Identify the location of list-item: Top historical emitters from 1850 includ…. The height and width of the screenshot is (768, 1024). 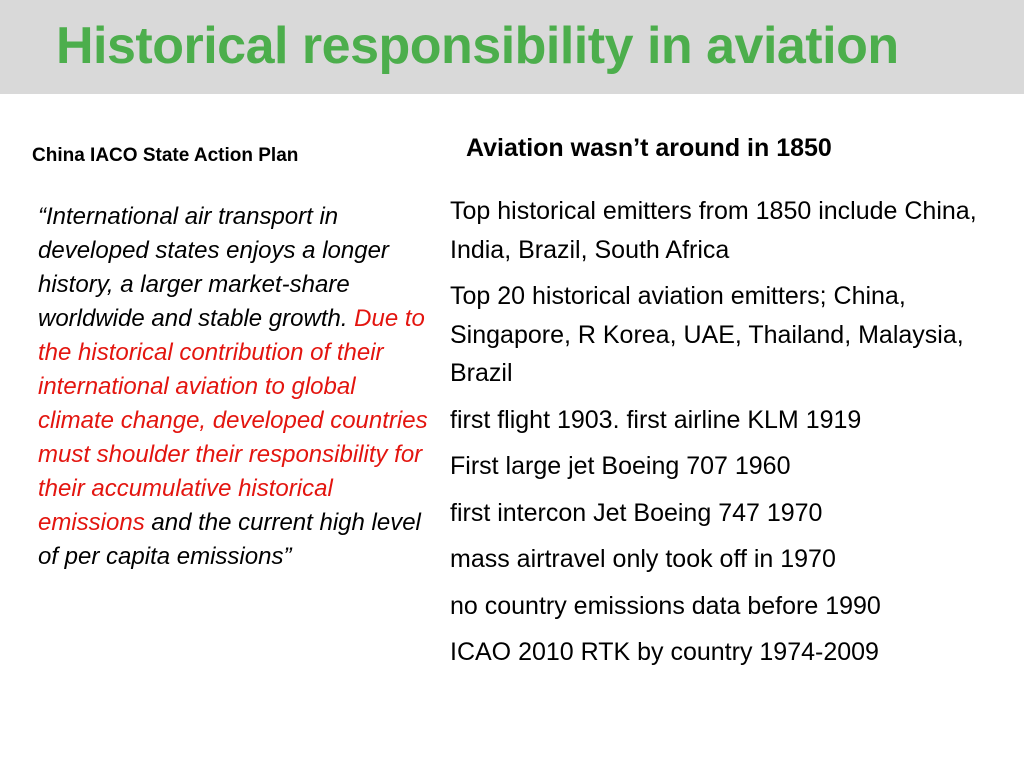
(713, 230).